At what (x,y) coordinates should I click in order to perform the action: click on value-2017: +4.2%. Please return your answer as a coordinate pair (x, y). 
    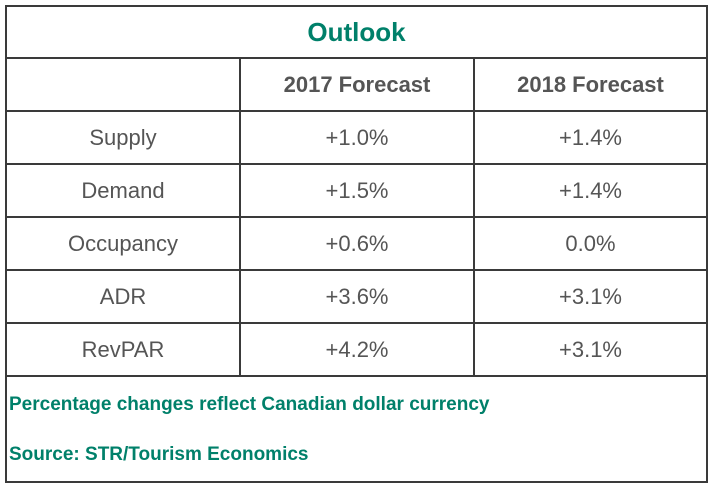
    Looking at the image, I should click on (357, 349).